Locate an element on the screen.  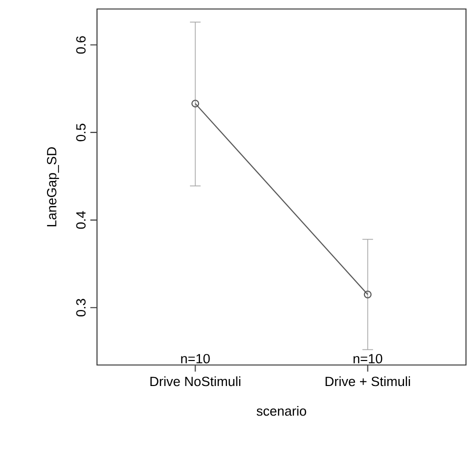
y-tick-label: 0.6 is located at coordinates (81, 45).